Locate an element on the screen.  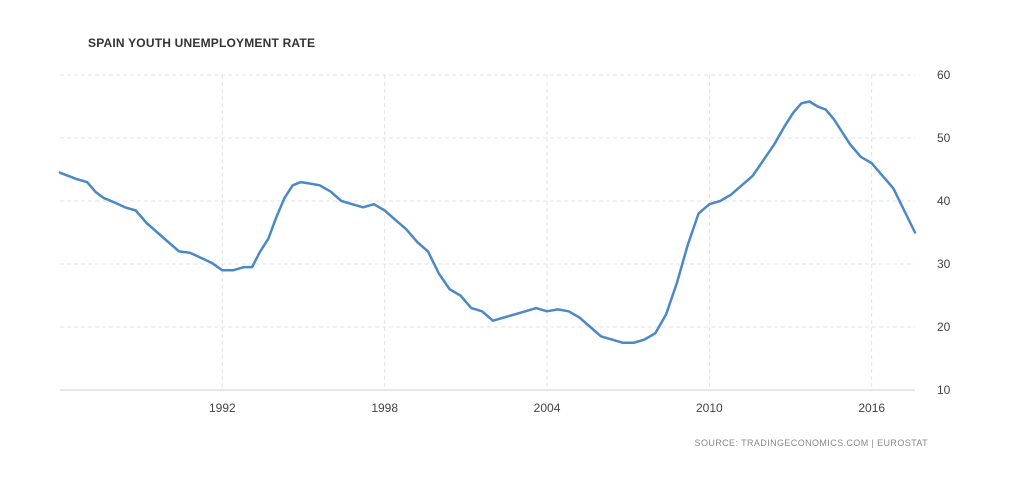
y-tick-label-50: 50 is located at coordinates (944, 138).